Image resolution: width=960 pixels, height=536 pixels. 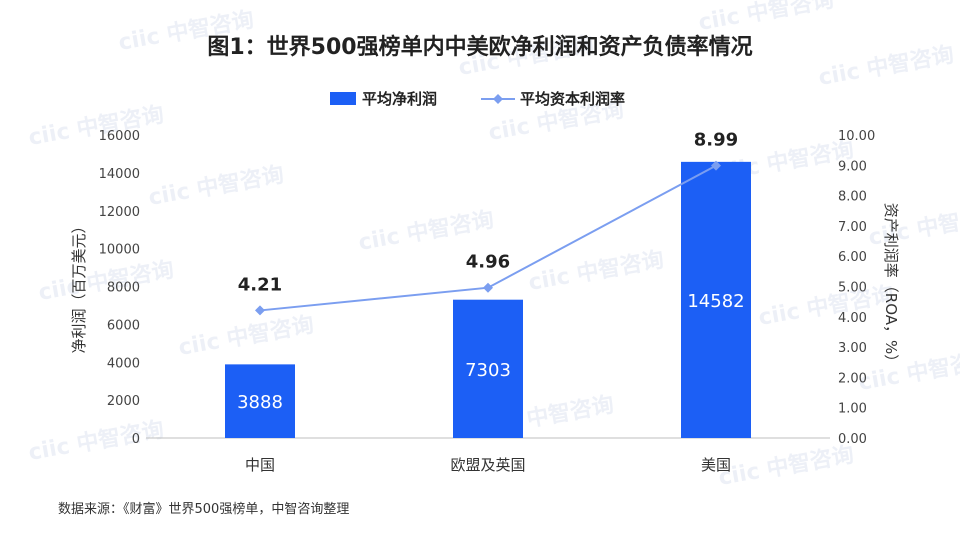 I want to click on roa-value-label: 8.99, so click(x=716, y=140).